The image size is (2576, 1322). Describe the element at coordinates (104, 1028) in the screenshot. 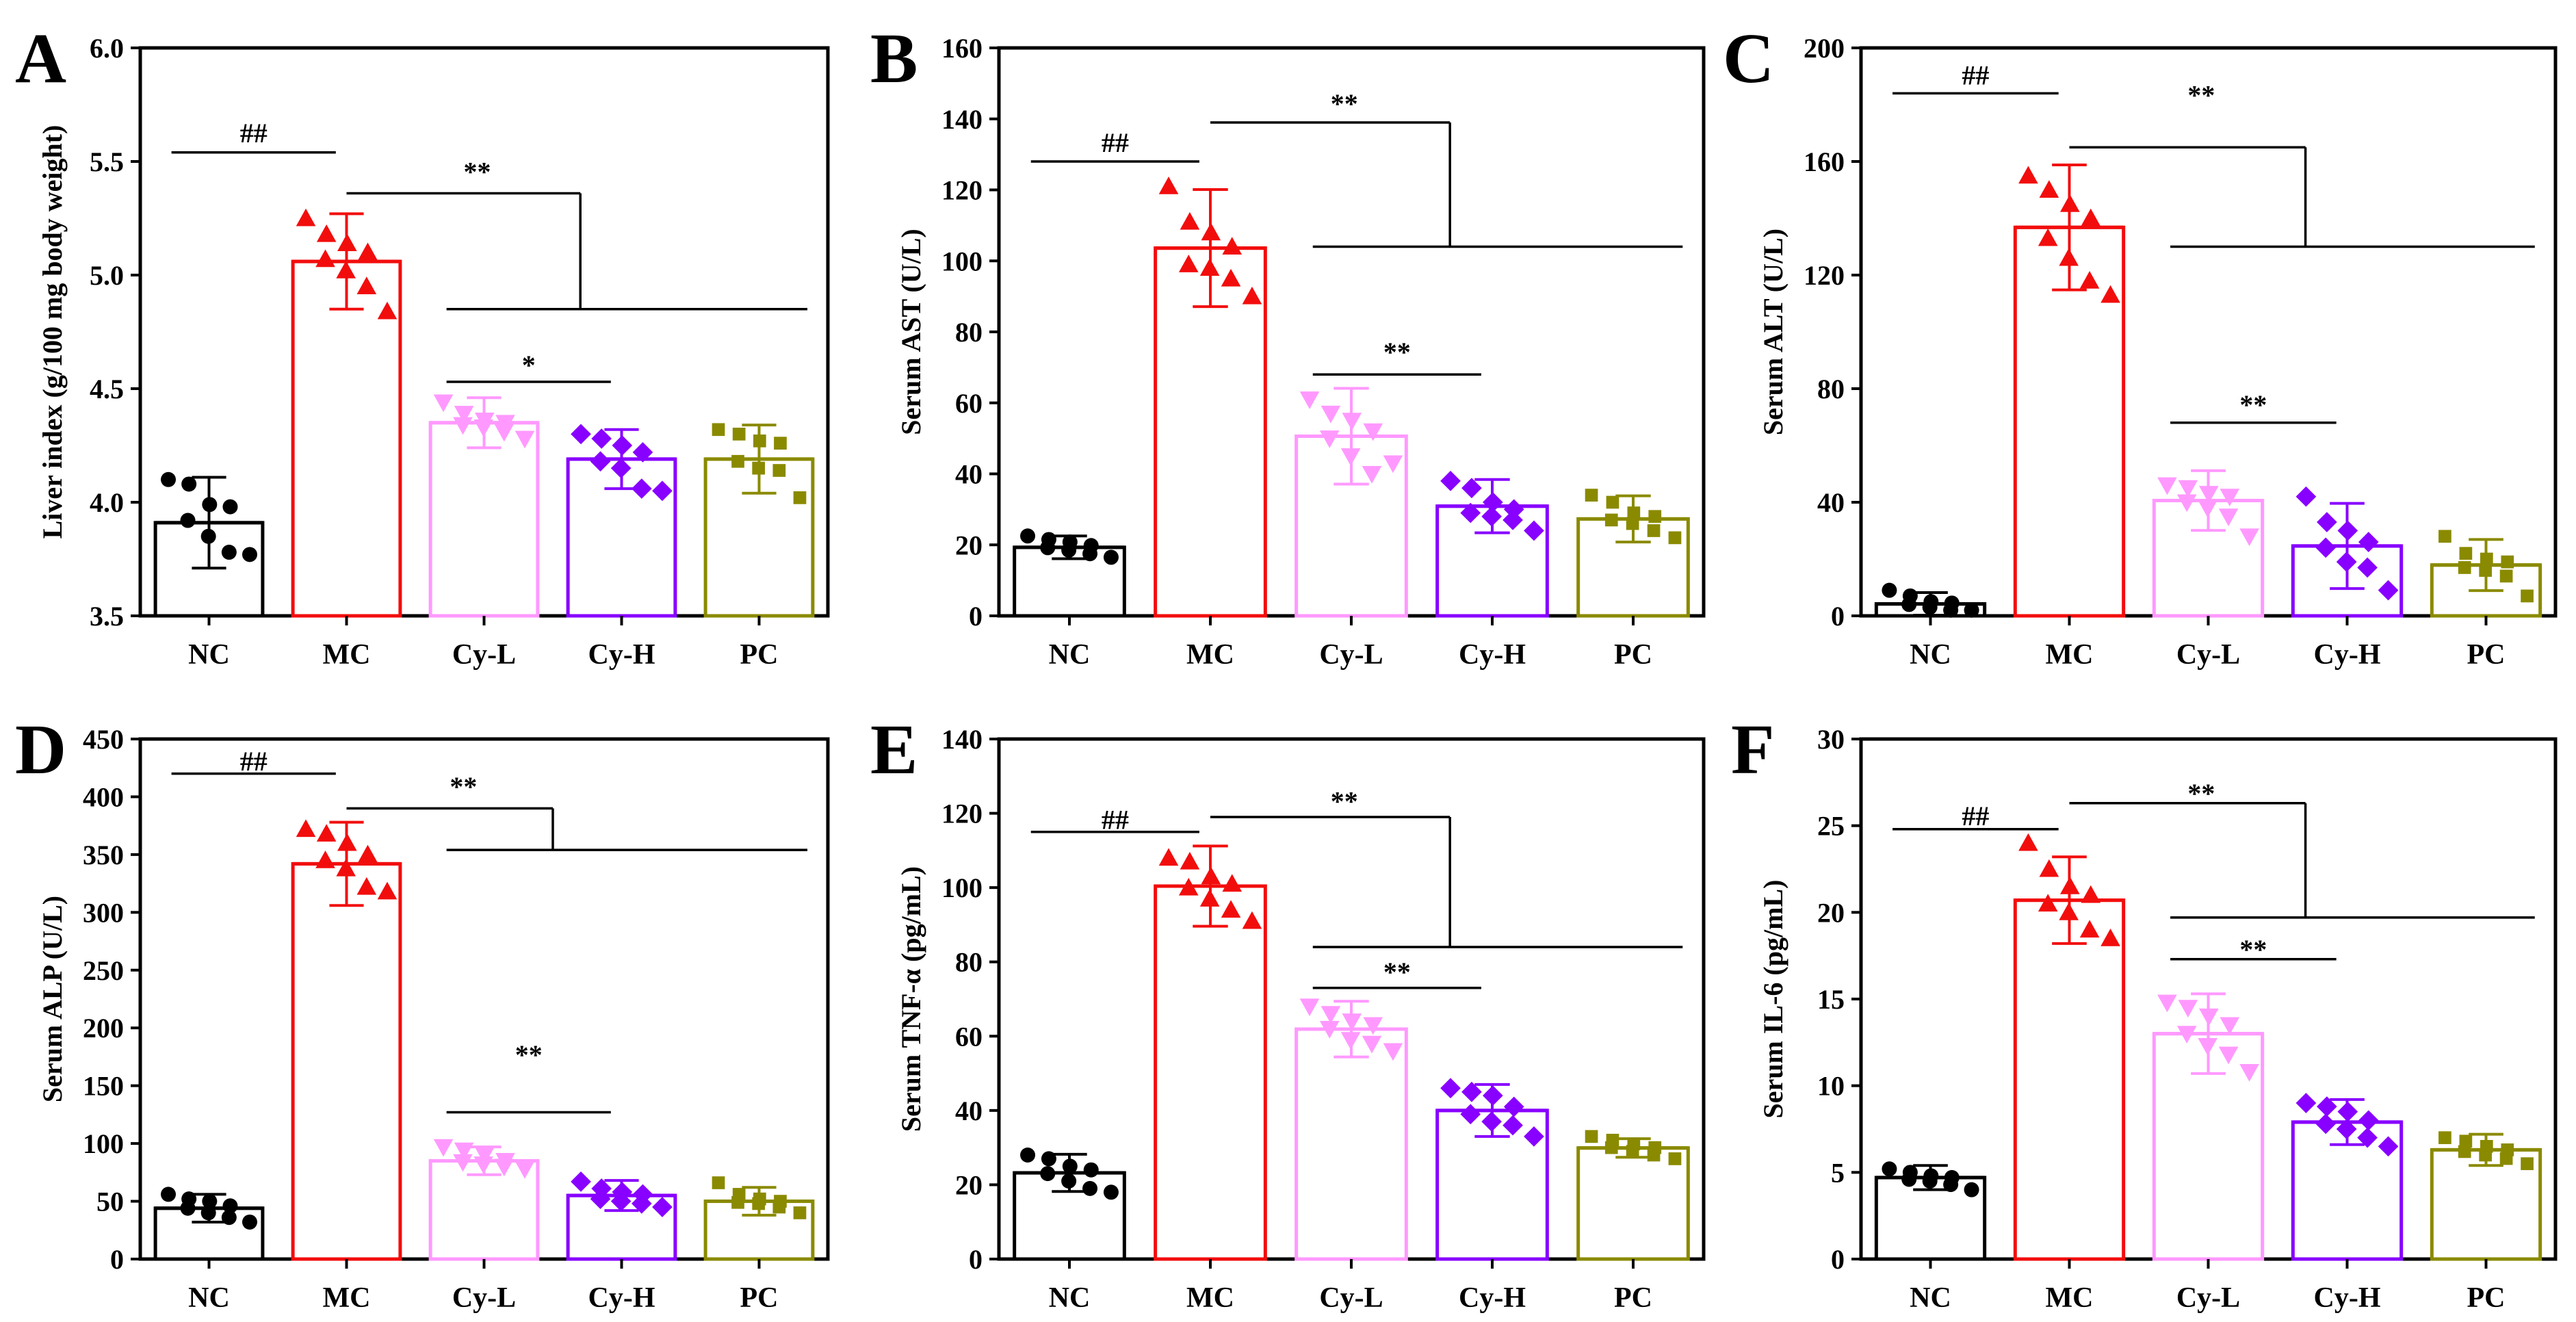

I see `y-tick-label: 200` at that location.